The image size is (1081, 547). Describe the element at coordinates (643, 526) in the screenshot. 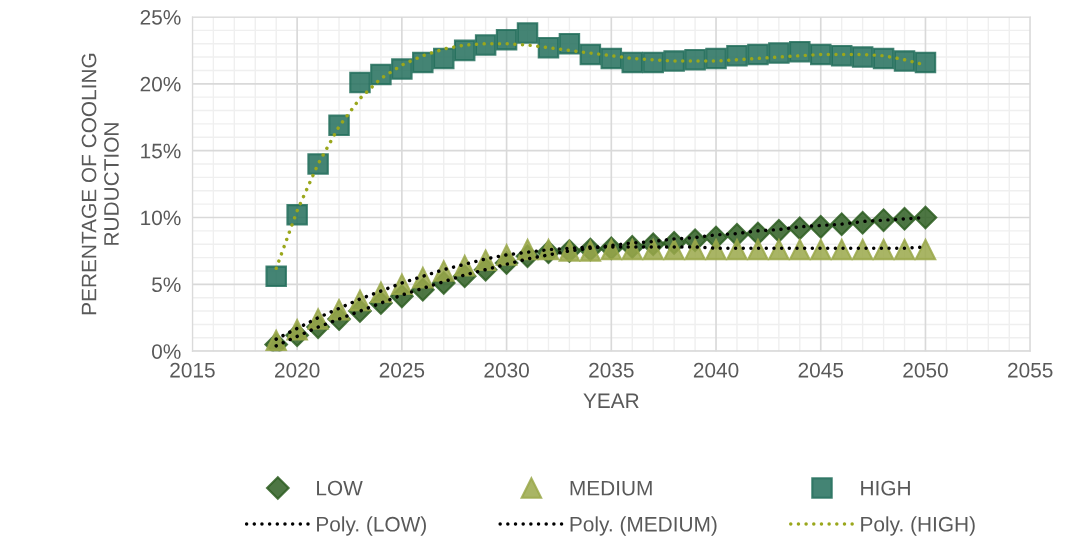

I see `legend-label: Poly. (MEDIUM)` at that location.